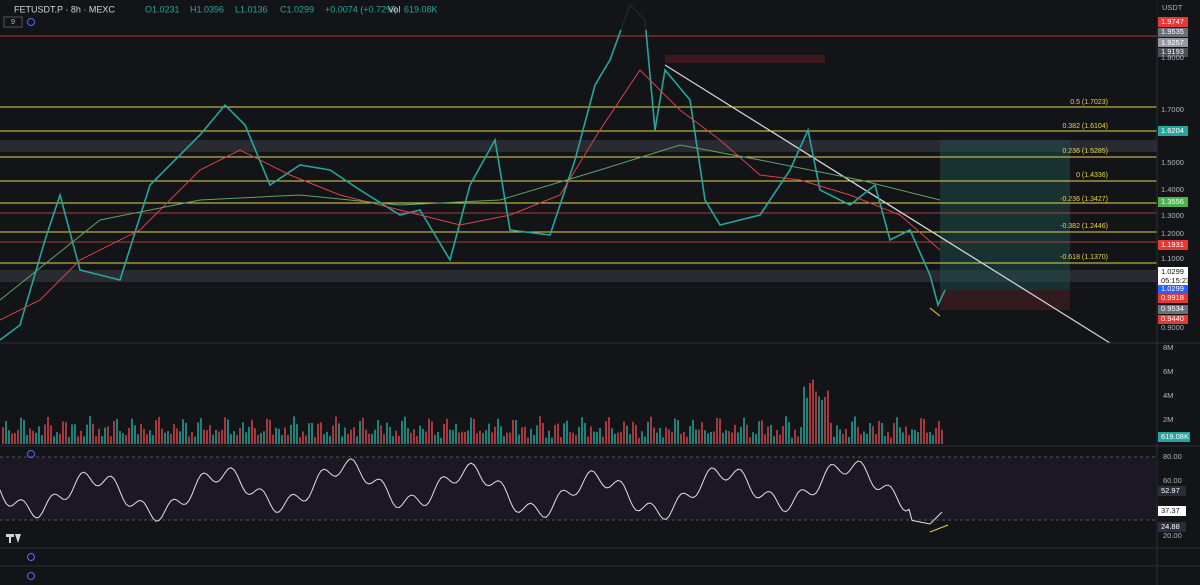 Image resolution: width=1200 pixels, height=585 pixels. What do you see at coordinates (1172, 189) in the screenshot?
I see `price-label: 1.4000` at bounding box center [1172, 189].